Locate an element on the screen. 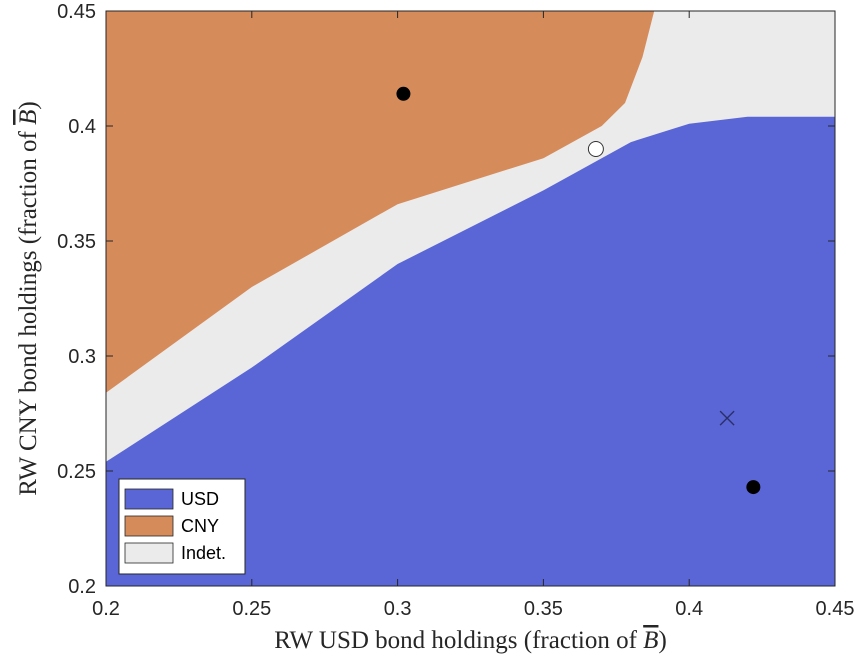 The height and width of the screenshot is (660, 859). x-tick-label: 0.2 is located at coordinates (106, 609).